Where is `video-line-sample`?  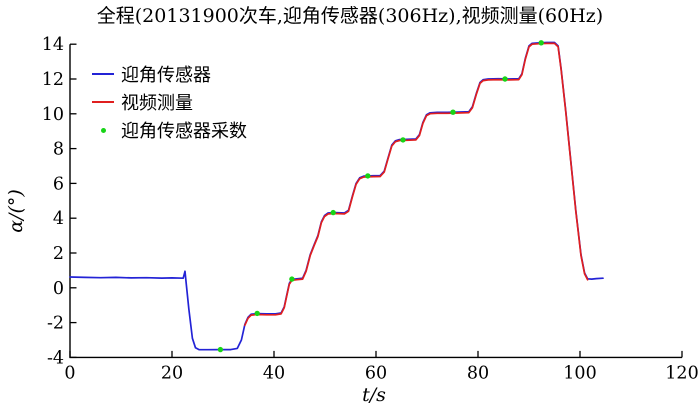
video-line-sample is located at coordinates (103, 102).